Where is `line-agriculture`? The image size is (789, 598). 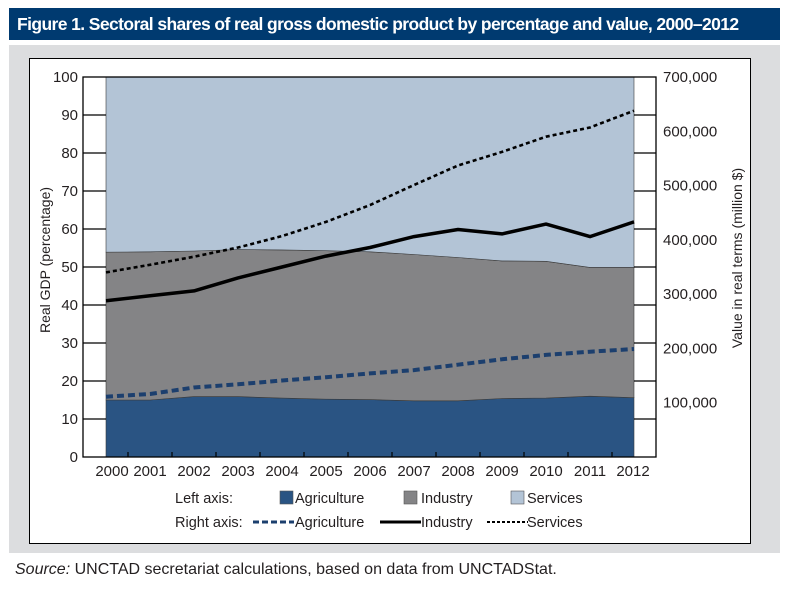
line-agriculture is located at coordinates (370, 373).